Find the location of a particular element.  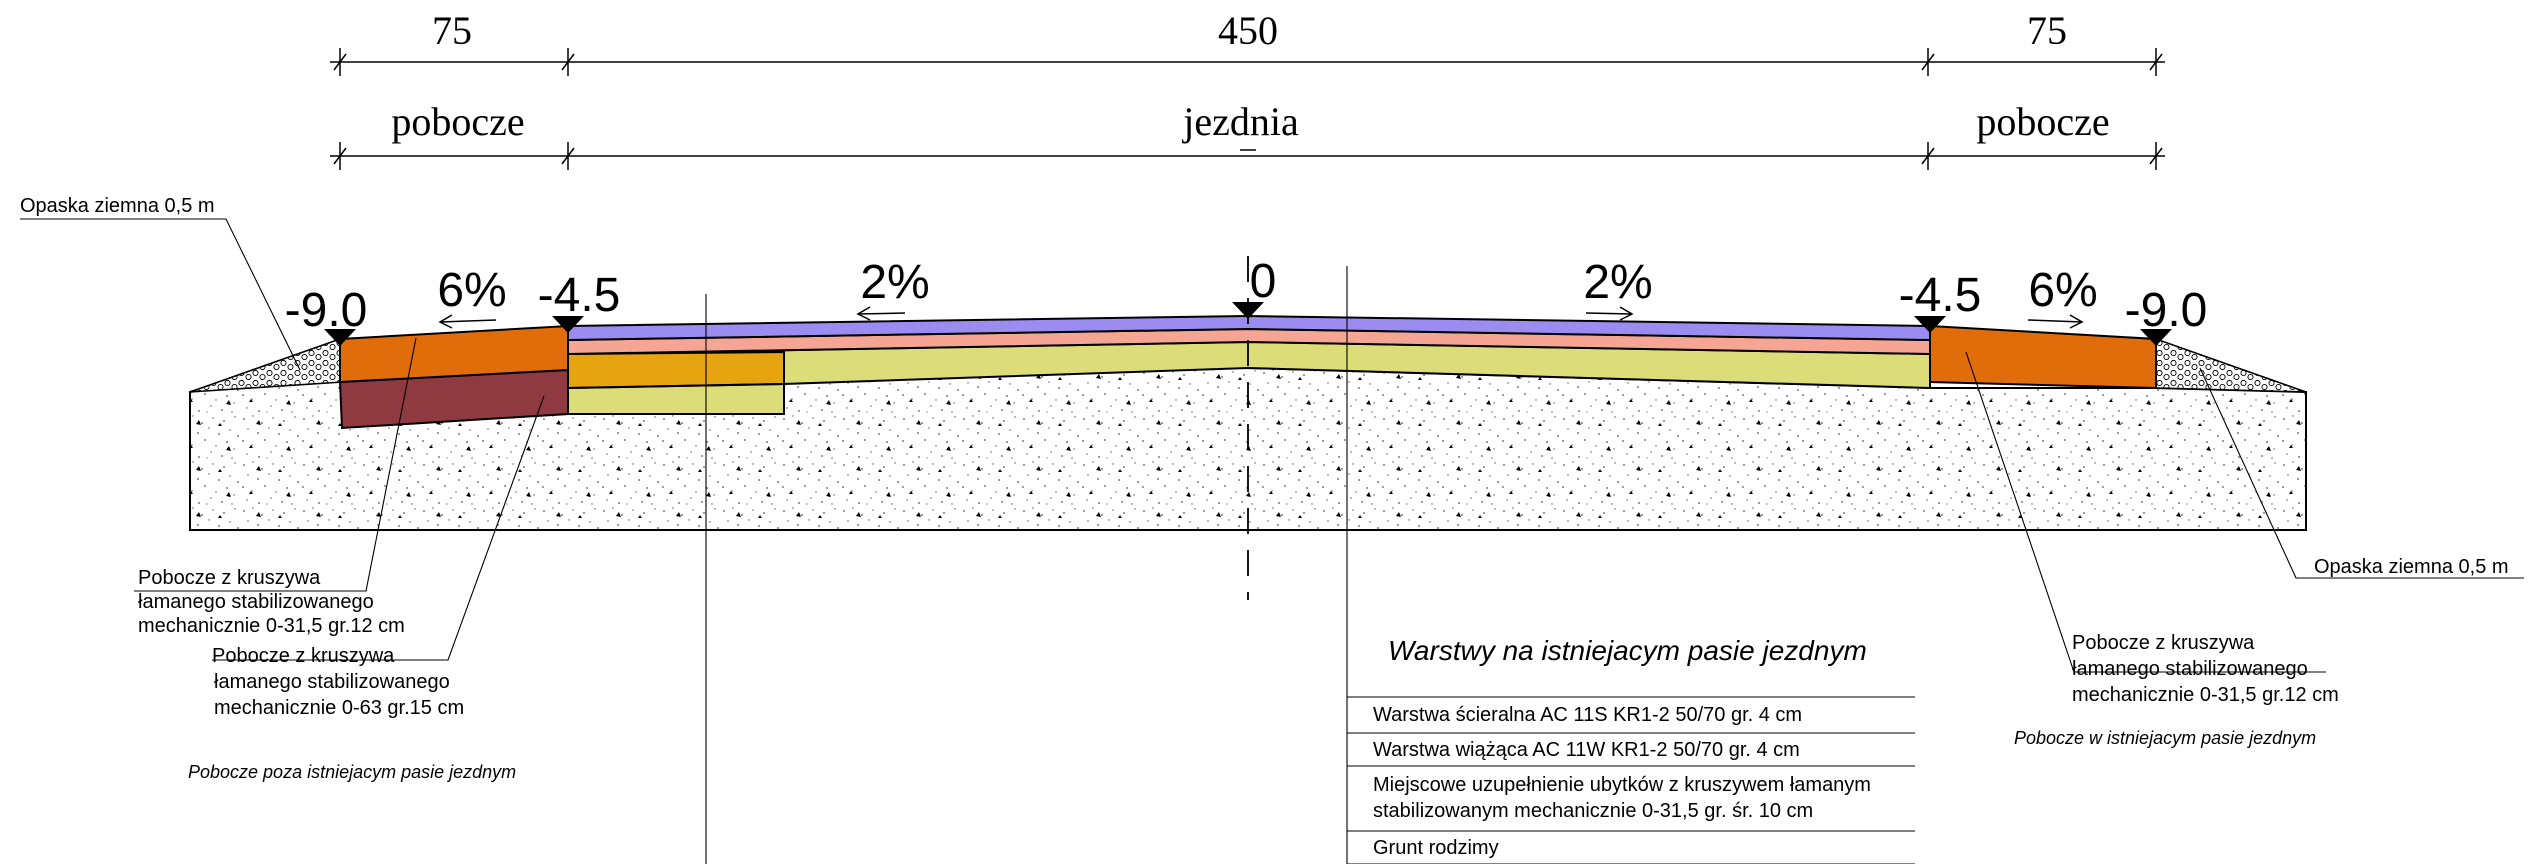

slope-arrows is located at coordinates (1261, 317).